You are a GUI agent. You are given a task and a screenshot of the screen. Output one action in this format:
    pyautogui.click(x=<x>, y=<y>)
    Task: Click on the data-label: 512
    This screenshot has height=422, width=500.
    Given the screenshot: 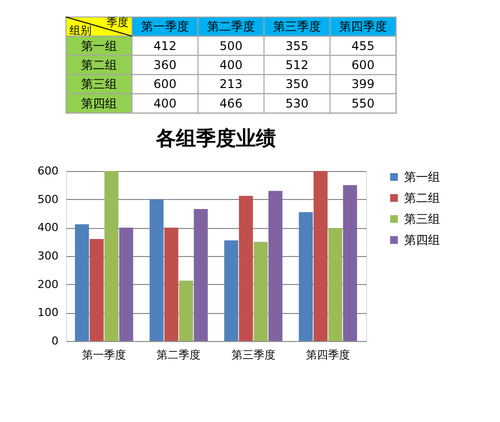 What is the action you would take?
    pyautogui.click(x=297, y=65)
    